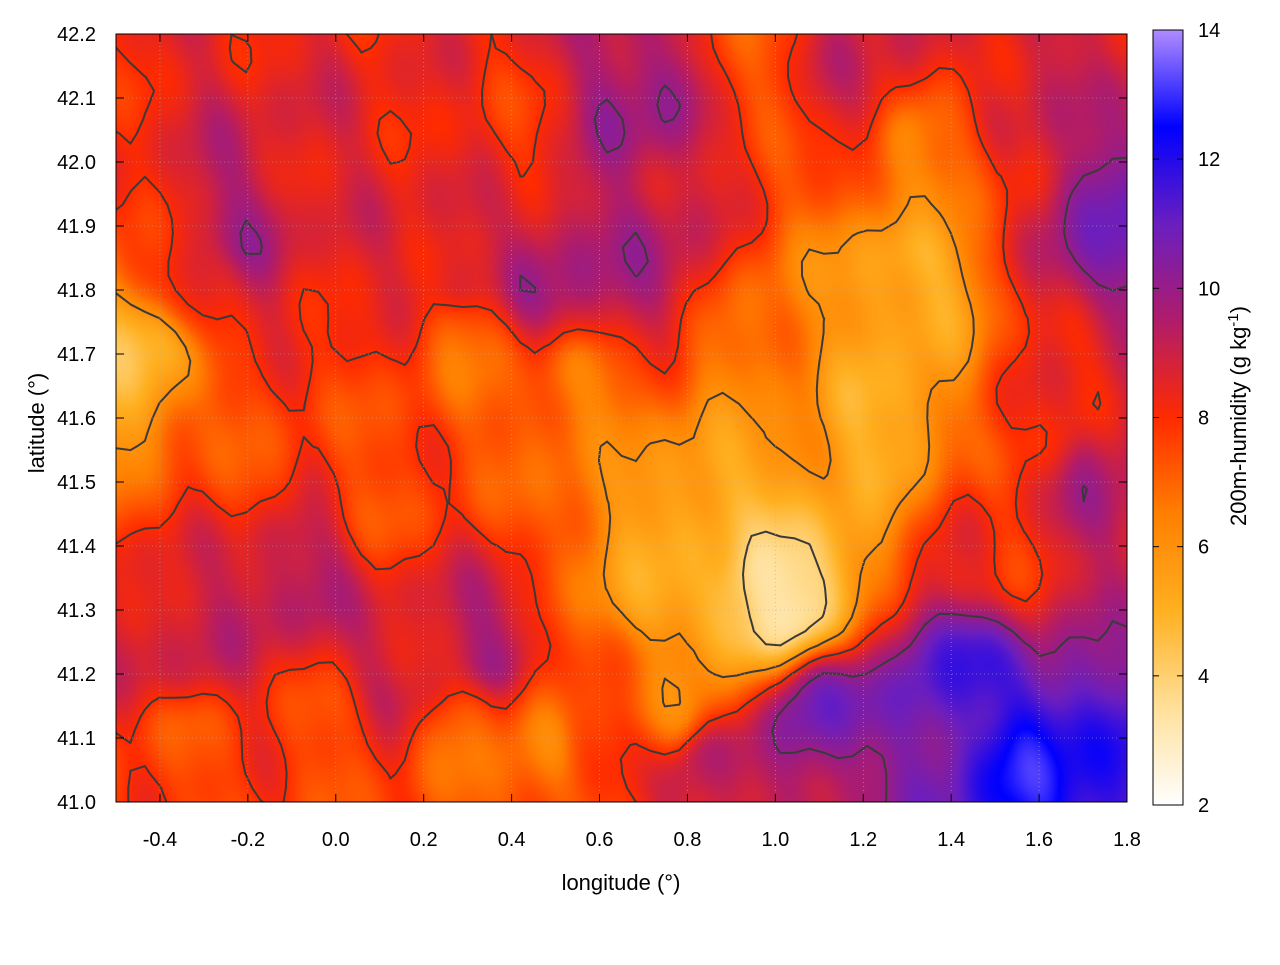  Describe the element at coordinates (36, 423) in the screenshot. I see `y-axis-label: latitude (°)` at that location.